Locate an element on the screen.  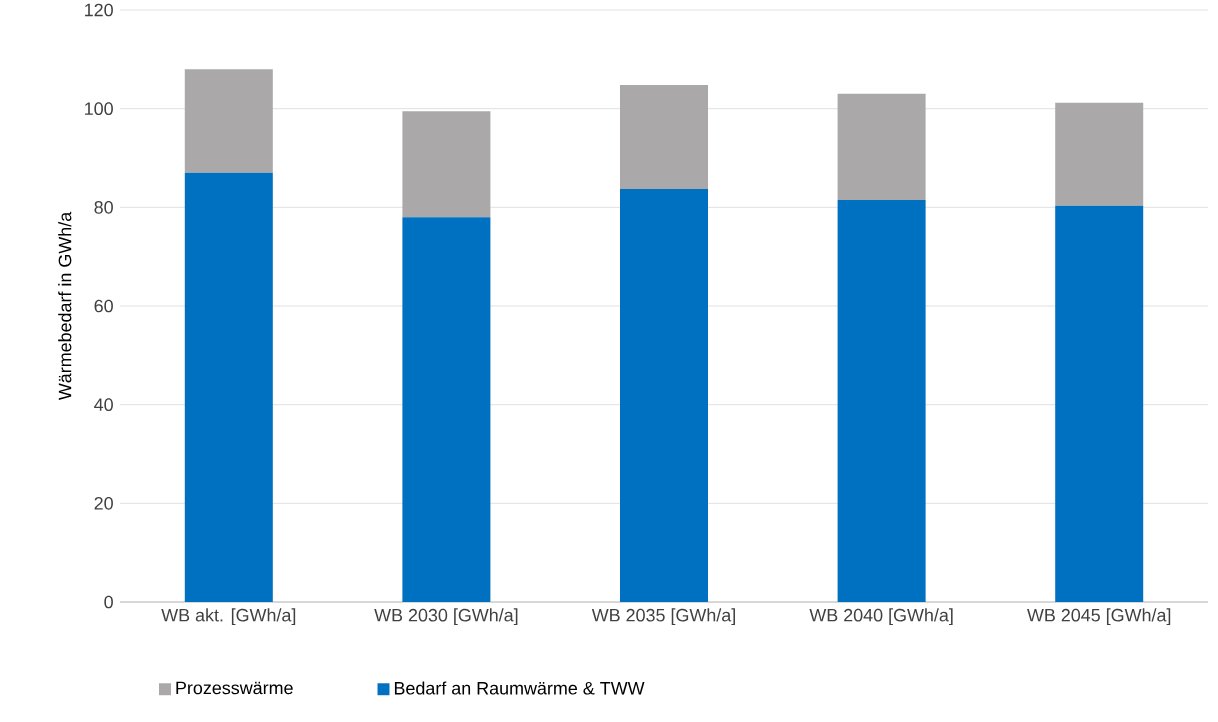
legend-label: Bedarf an Raumwärme & TWW is located at coordinates (519, 688).